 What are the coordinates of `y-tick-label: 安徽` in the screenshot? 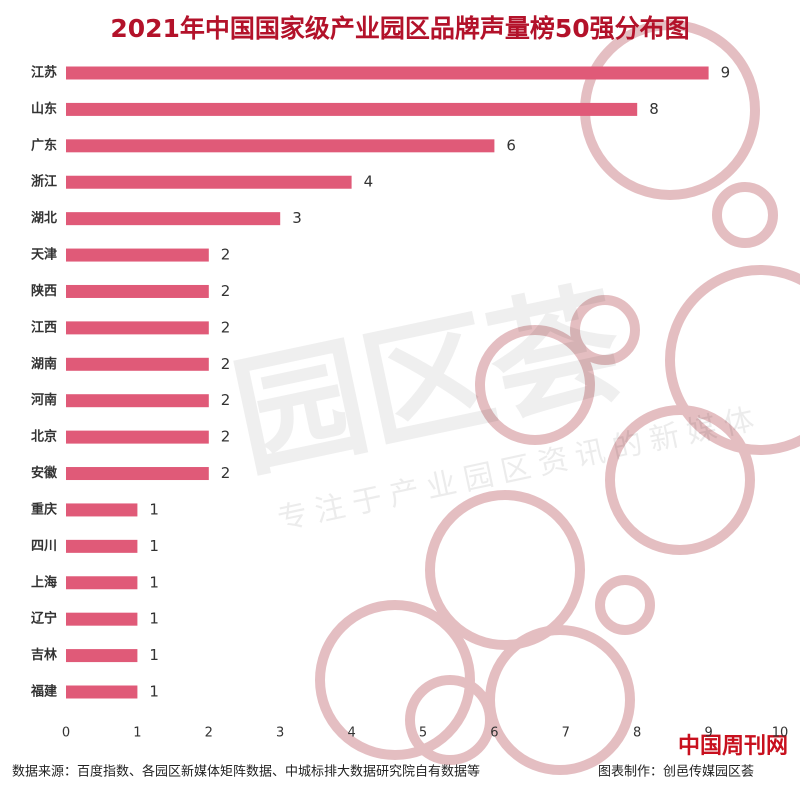 It's located at (44, 473).